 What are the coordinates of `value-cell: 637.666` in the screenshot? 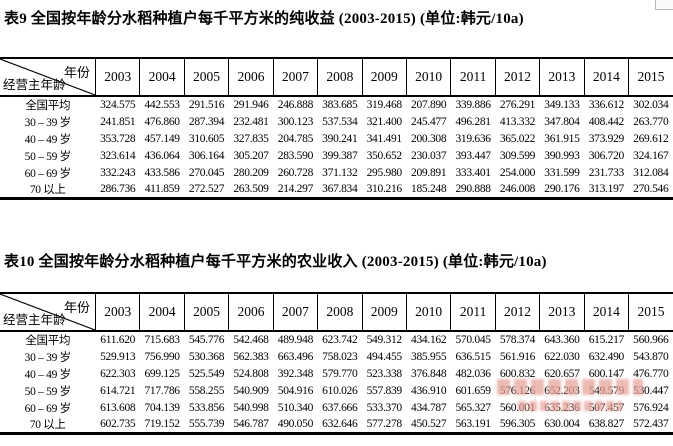 It's located at (340, 407).